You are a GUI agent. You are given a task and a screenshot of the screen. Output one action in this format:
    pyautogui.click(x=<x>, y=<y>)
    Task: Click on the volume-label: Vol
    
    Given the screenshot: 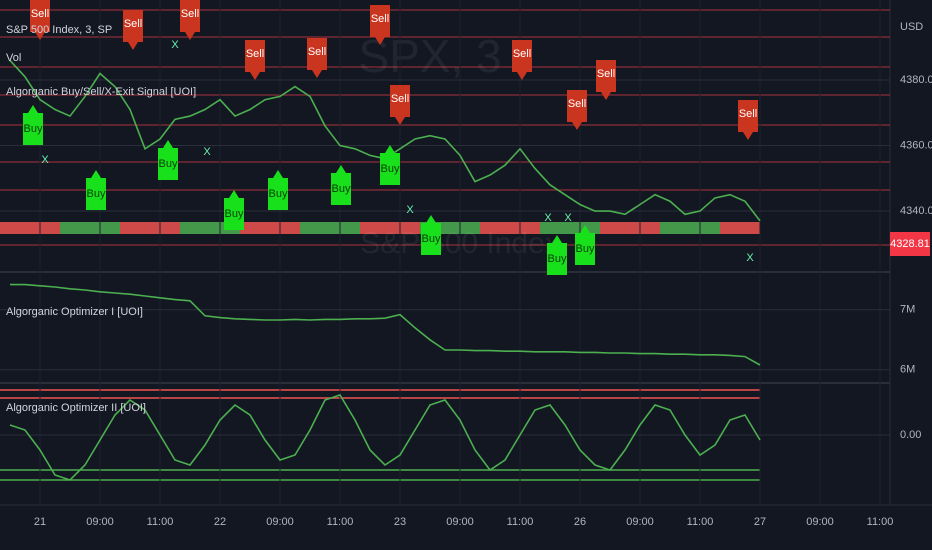 What is the action you would take?
    pyautogui.click(x=13, y=58)
    